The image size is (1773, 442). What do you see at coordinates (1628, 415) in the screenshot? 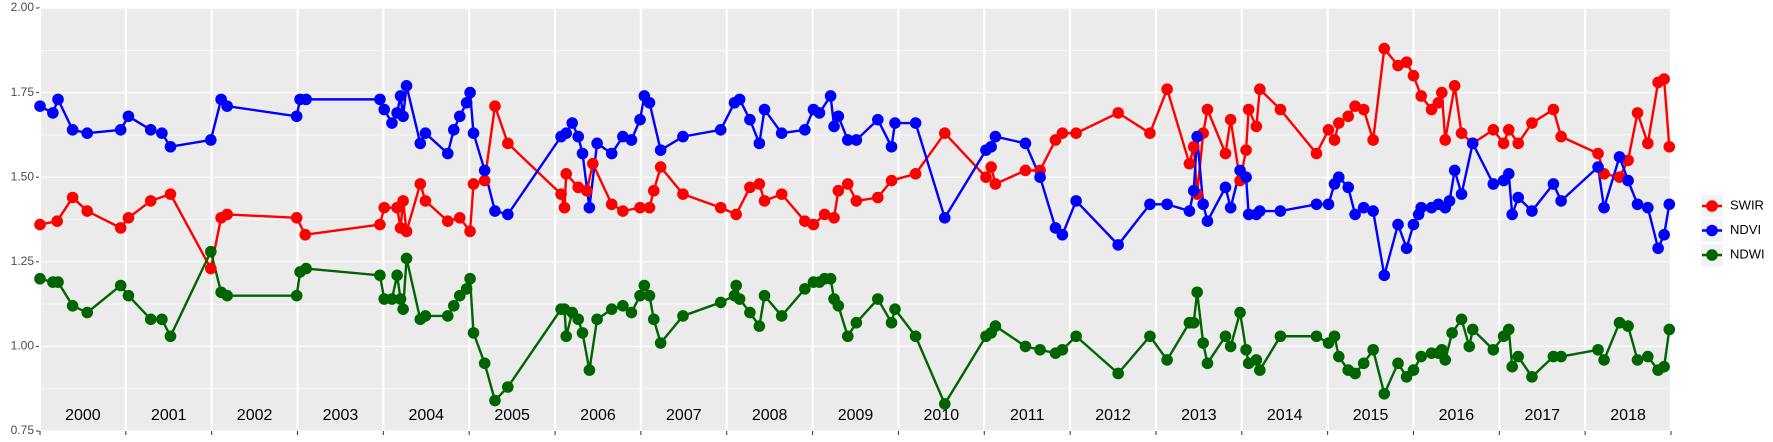
I see `year-label: 2018` at bounding box center [1628, 415].